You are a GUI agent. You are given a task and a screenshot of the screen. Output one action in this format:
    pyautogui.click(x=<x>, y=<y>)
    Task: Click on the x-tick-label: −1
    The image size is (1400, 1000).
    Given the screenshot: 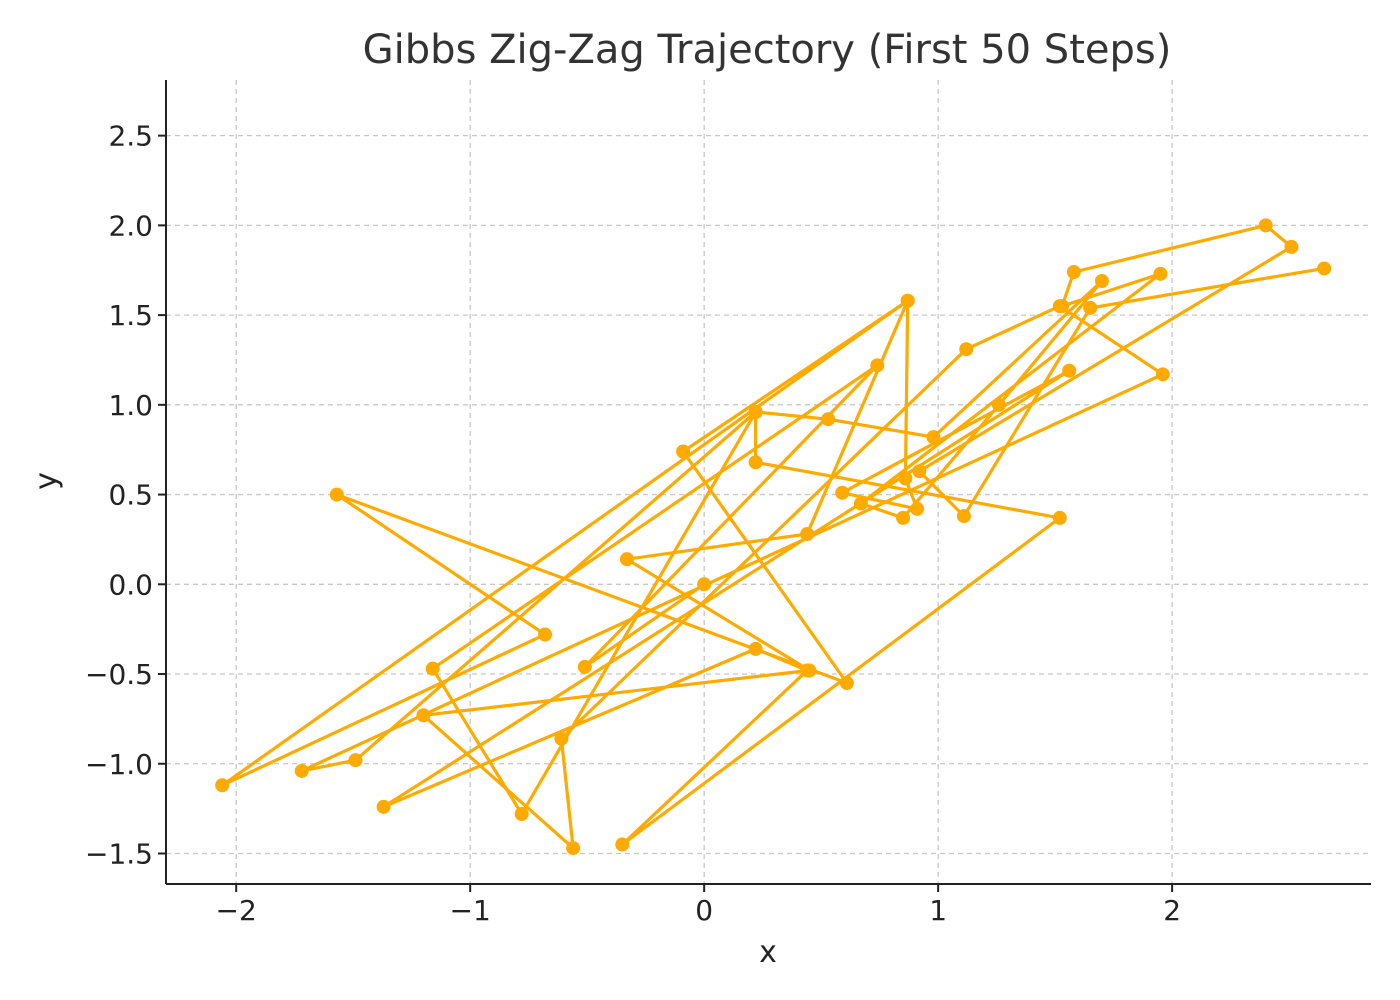 What is the action you would take?
    pyautogui.click(x=470, y=910)
    